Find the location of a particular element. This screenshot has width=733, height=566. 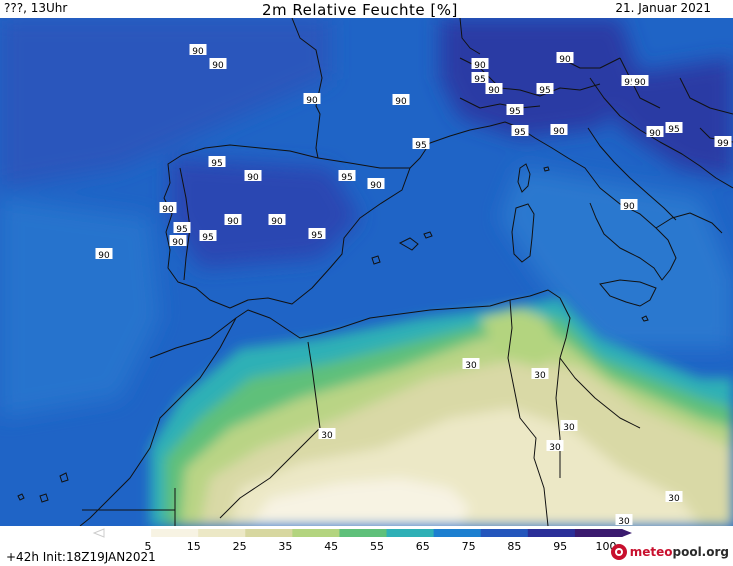

humid-northwest is located at coordinates (165, 103).